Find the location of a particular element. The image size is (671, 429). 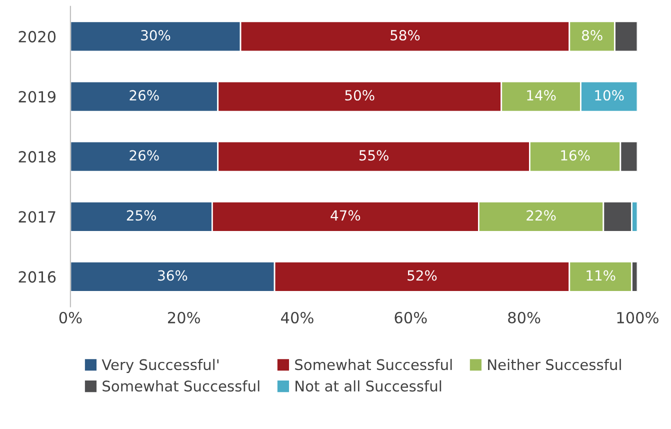

y-tick-label: 2019 is located at coordinates (37, 96).